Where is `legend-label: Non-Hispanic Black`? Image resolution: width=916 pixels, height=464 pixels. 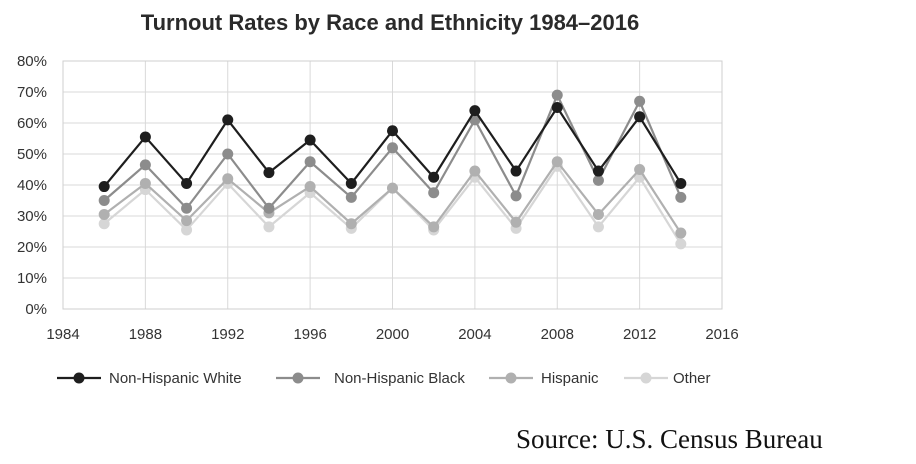 legend-label: Non-Hispanic Black is located at coordinates (399, 378).